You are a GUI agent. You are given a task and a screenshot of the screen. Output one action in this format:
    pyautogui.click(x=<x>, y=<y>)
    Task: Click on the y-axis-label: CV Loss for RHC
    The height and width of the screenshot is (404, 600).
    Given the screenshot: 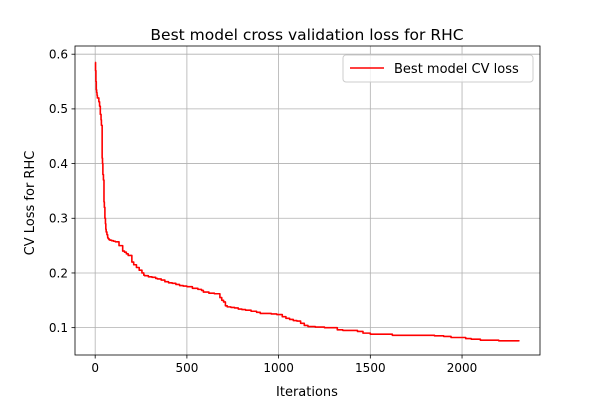 What is the action you would take?
    pyautogui.click(x=30, y=203)
    